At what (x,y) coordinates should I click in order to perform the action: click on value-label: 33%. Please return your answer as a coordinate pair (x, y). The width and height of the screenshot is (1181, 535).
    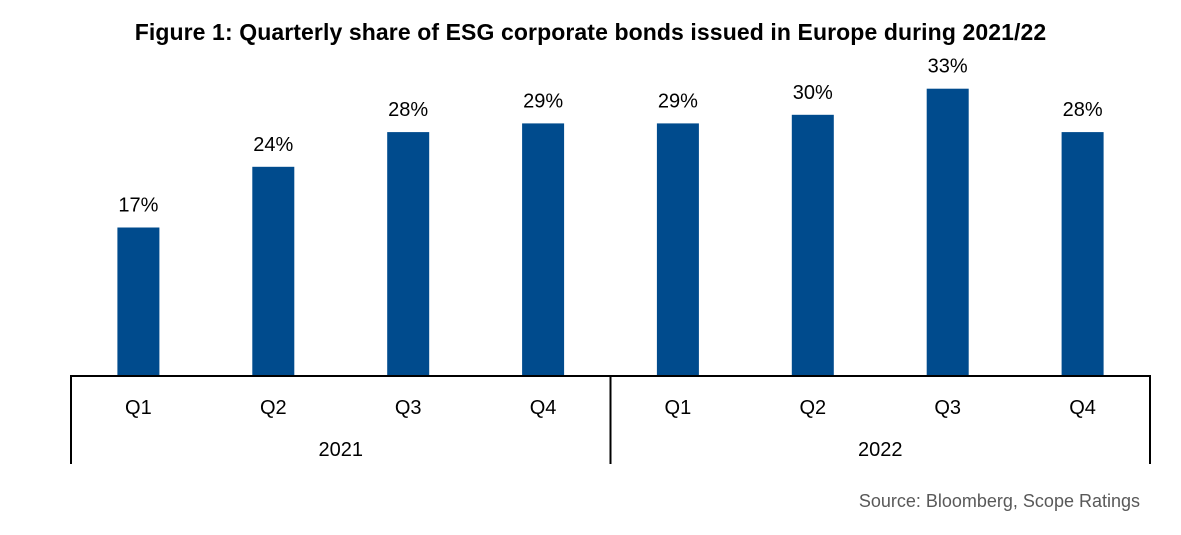
    Looking at the image, I should click on (948, 67).